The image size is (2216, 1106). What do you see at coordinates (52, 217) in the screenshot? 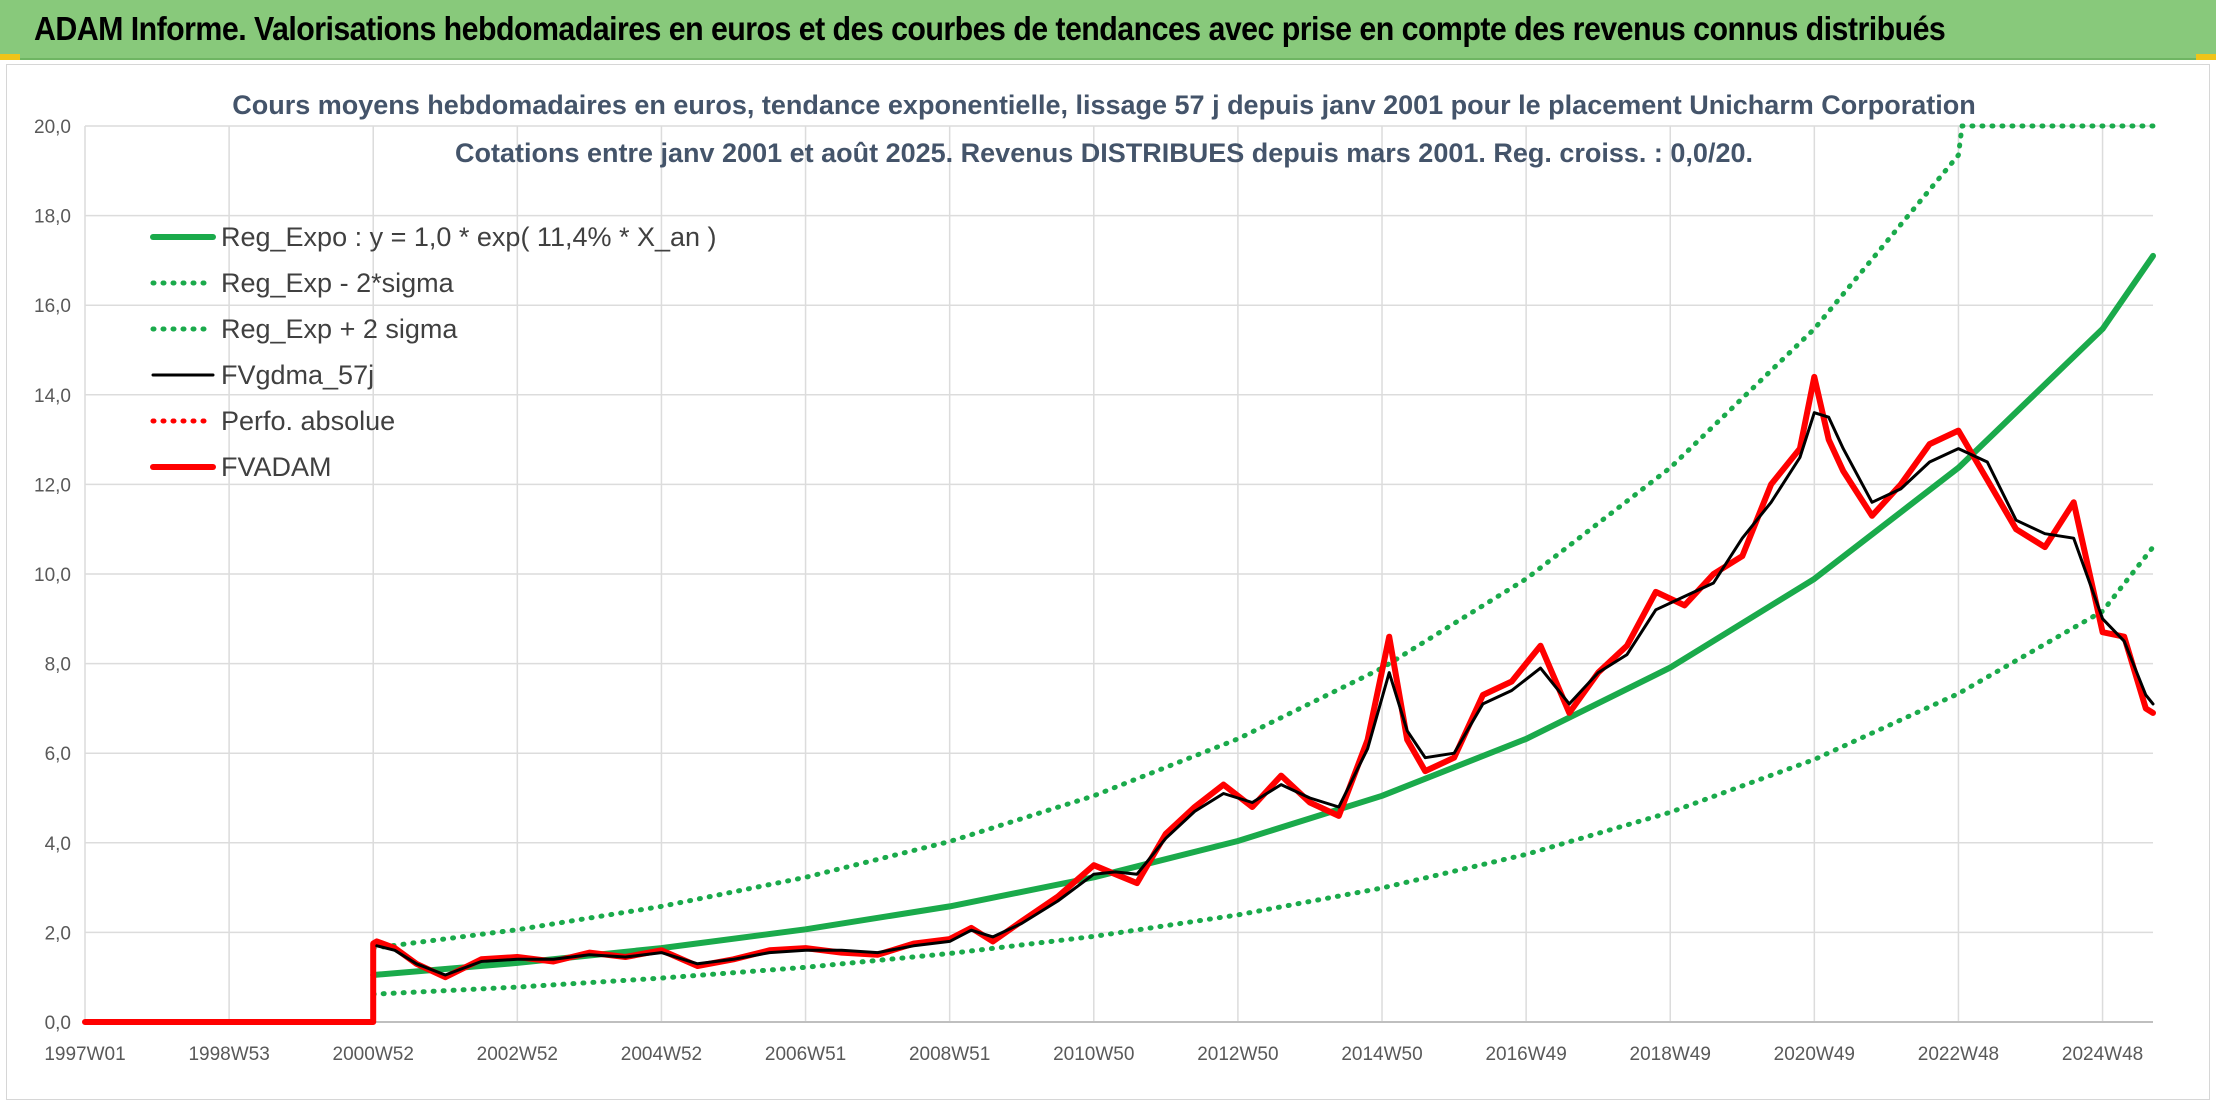
I see `y-tick-label: 18,0` at bounding box center [52, 217].